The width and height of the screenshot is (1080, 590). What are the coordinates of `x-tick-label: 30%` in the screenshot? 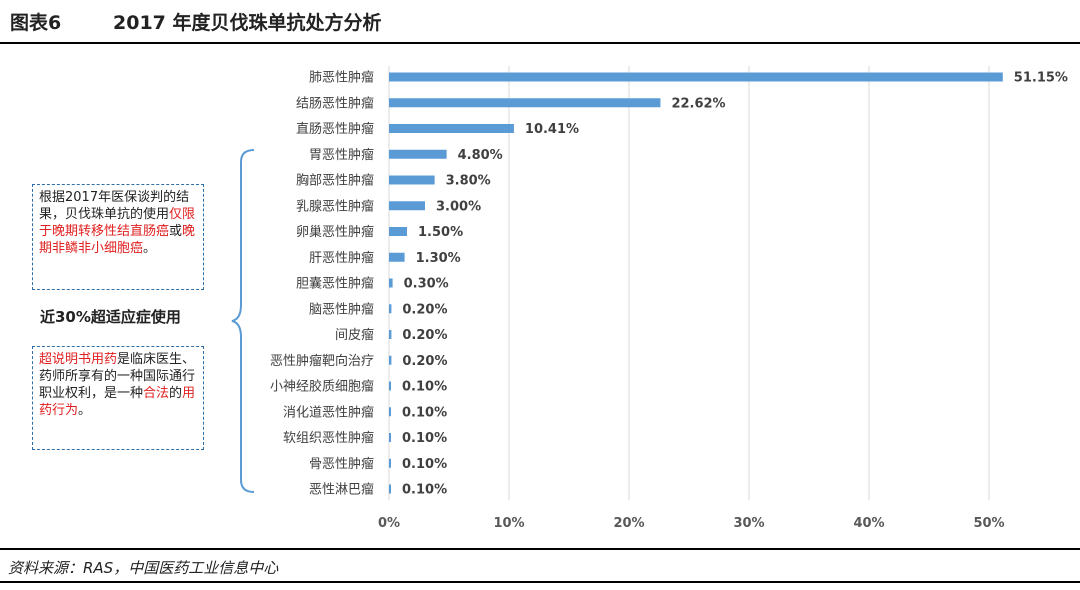 It's located at (748, 523).